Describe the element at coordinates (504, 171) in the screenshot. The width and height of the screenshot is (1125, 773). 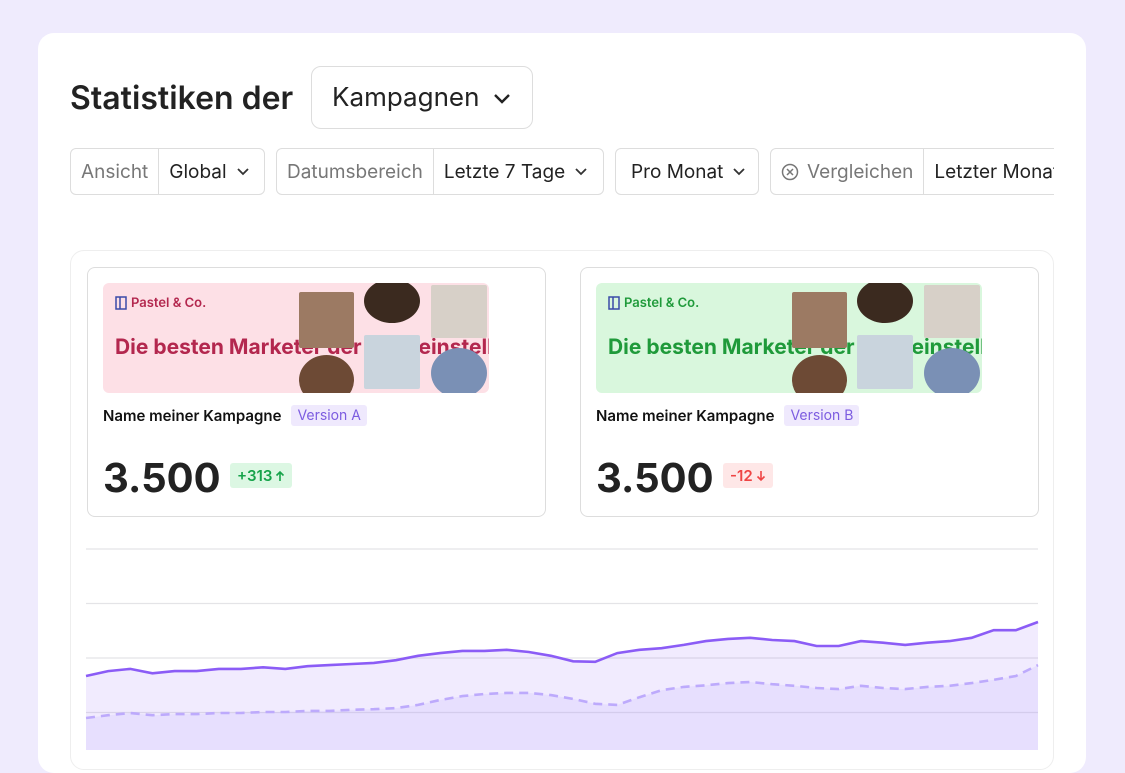
I see `filter-value: Letzte 7 Tage` at that location.